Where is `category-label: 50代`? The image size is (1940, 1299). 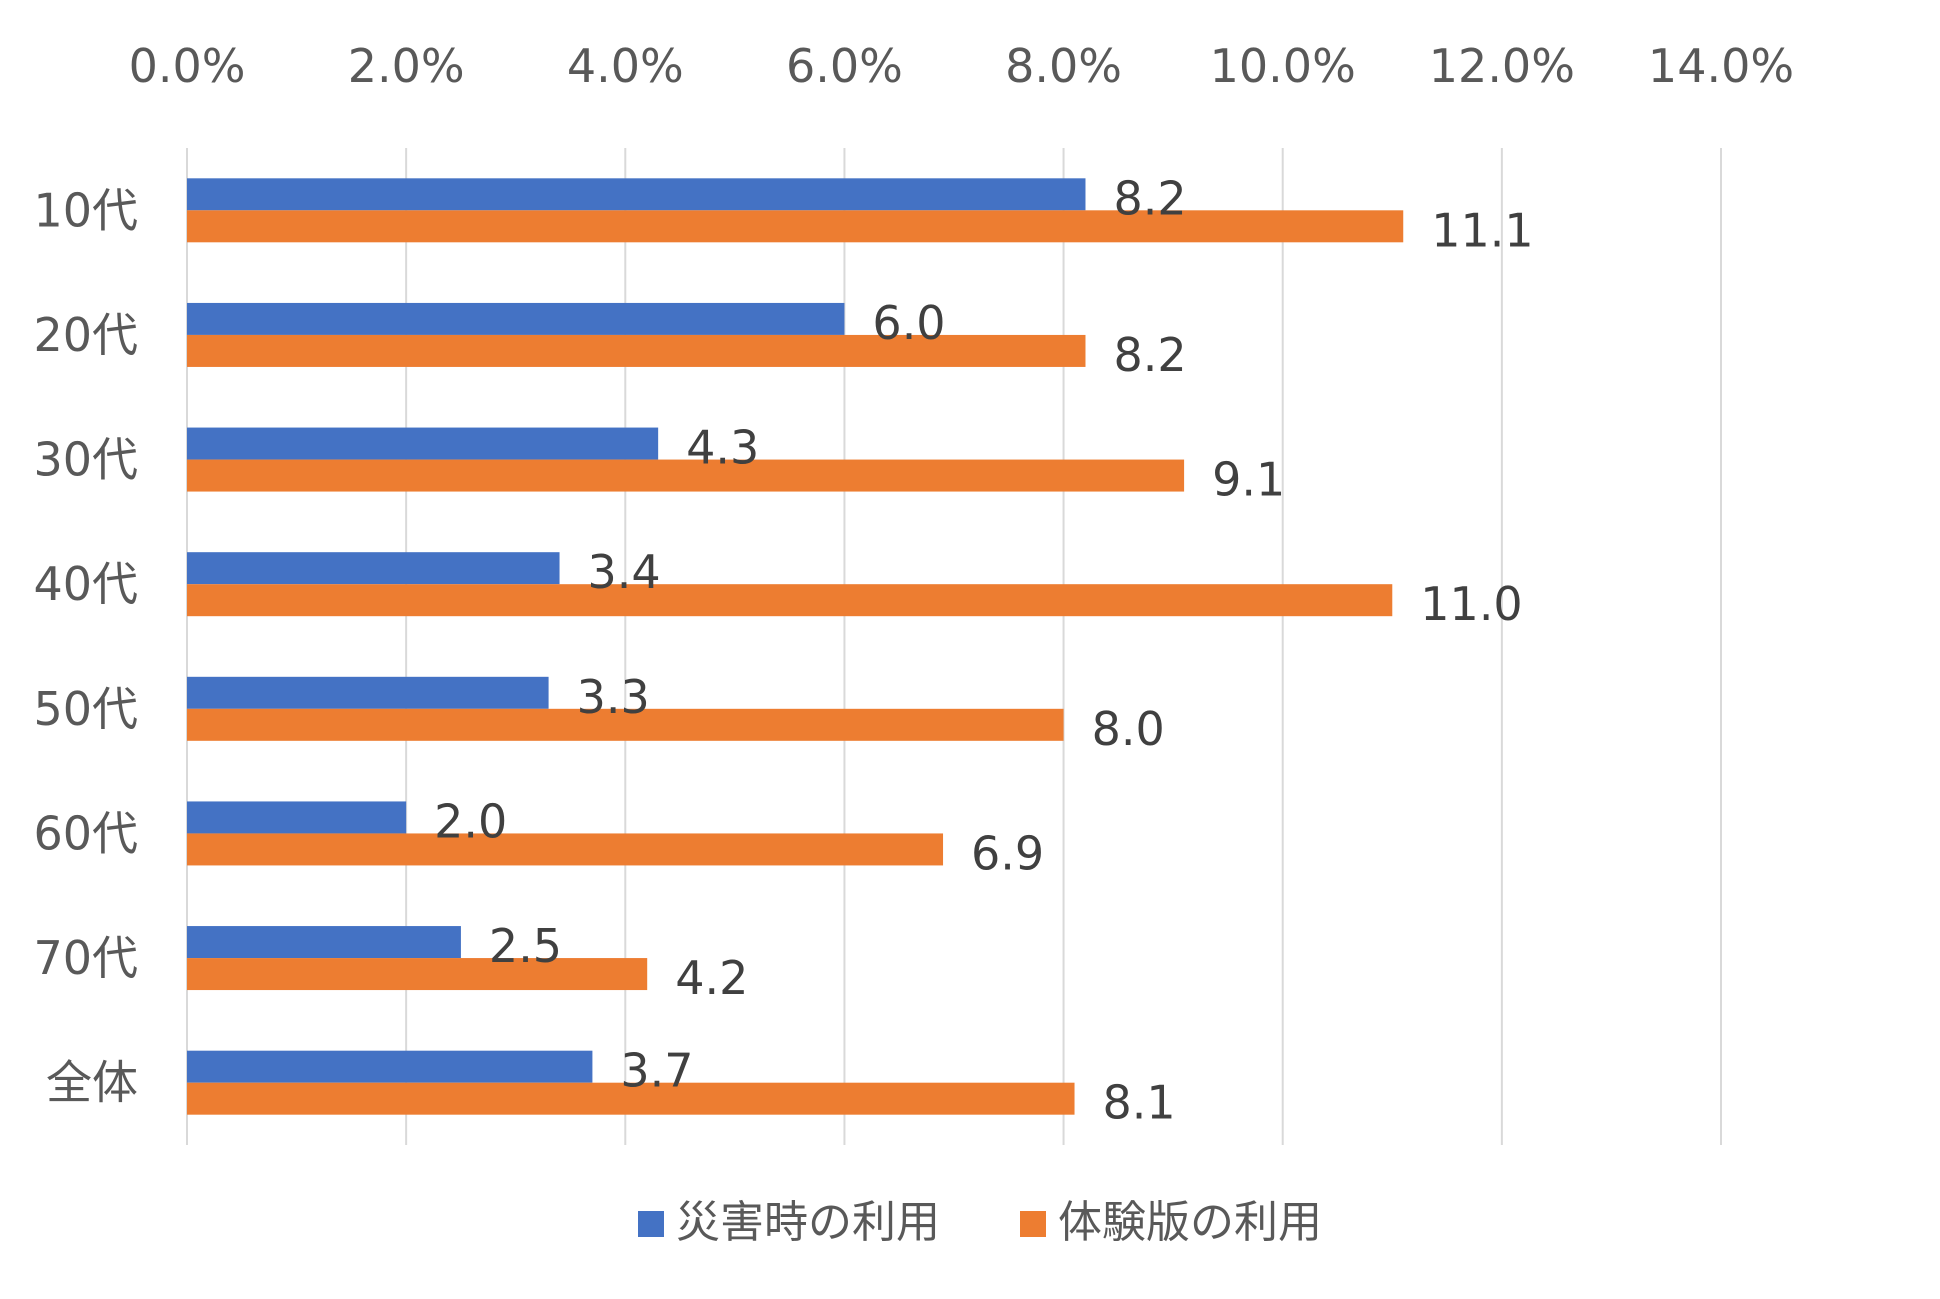 category-label: 50代 is located at coordinates (85, 709).